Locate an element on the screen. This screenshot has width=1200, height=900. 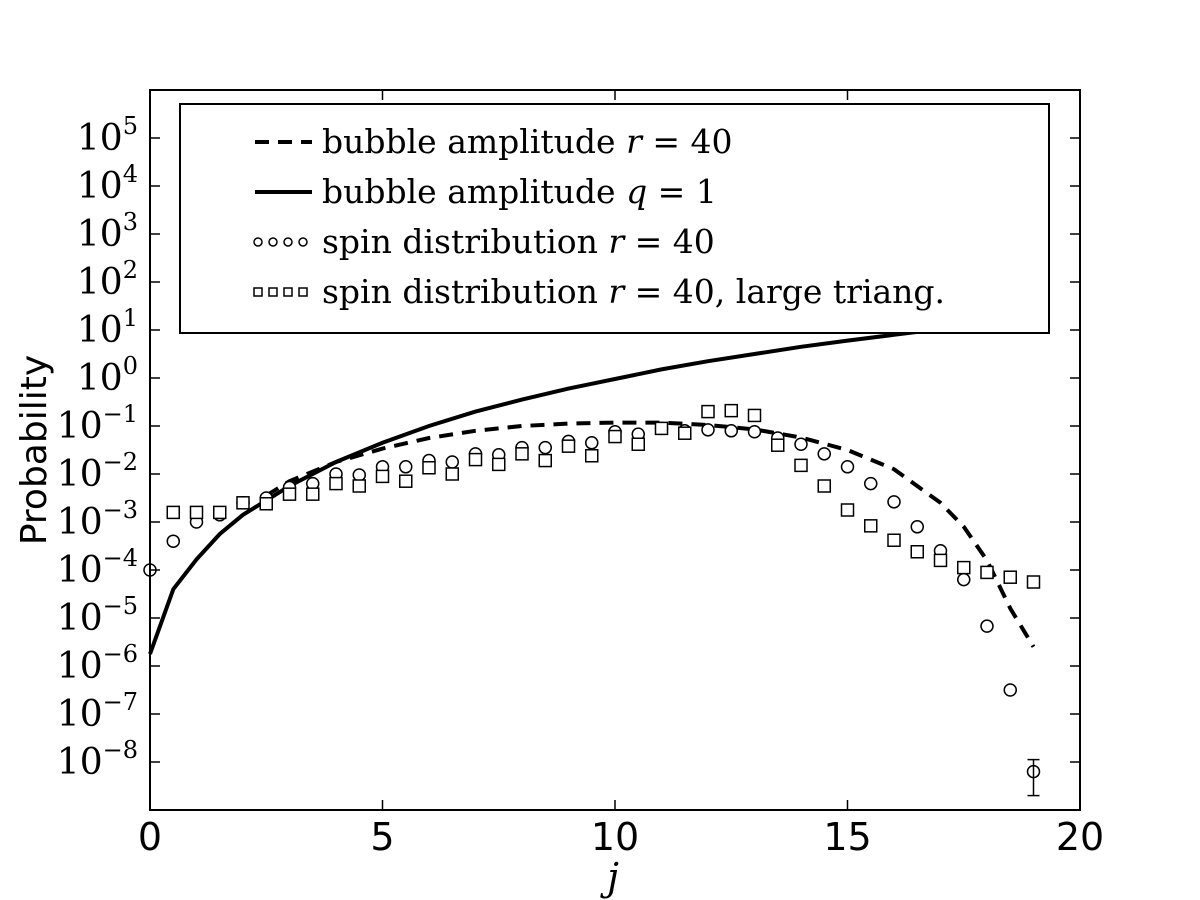
y-tick-label: 10⁻¹ is located at coordinates (97, 423).